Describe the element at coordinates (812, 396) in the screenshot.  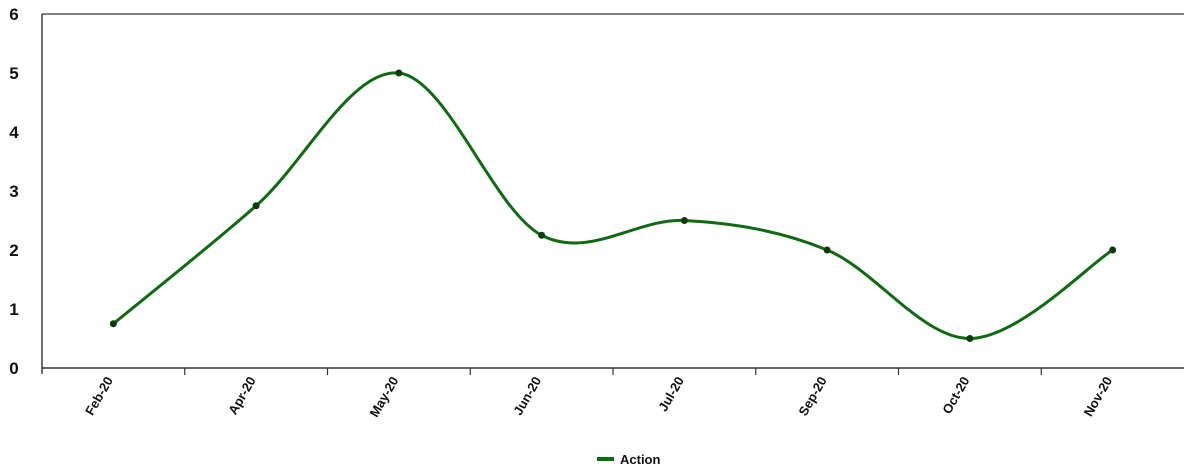
I see `x-tick-label: Sep-20` at that location.